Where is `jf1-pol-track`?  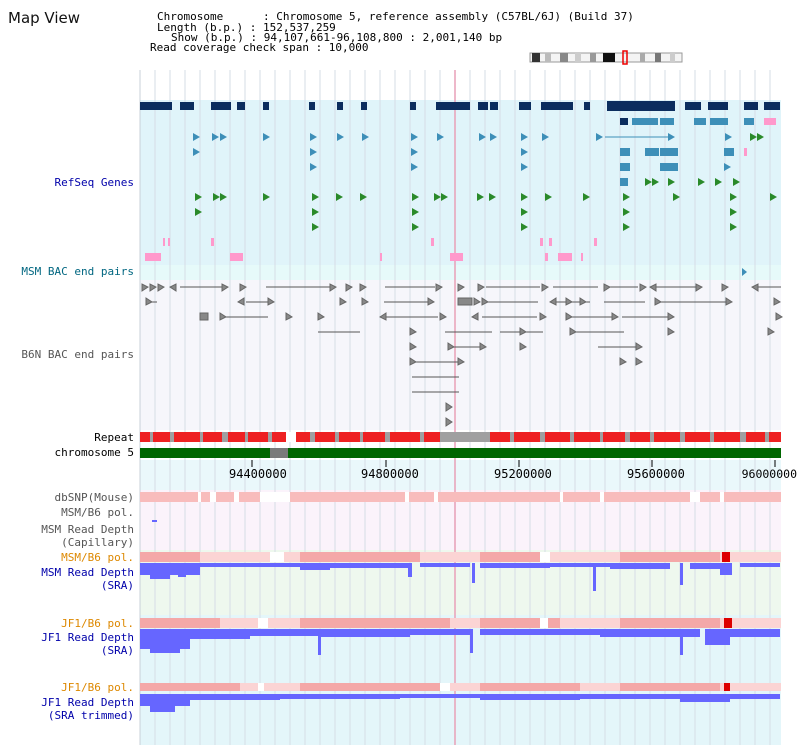
jf1-pol-track is located at coordinates (460, 623).